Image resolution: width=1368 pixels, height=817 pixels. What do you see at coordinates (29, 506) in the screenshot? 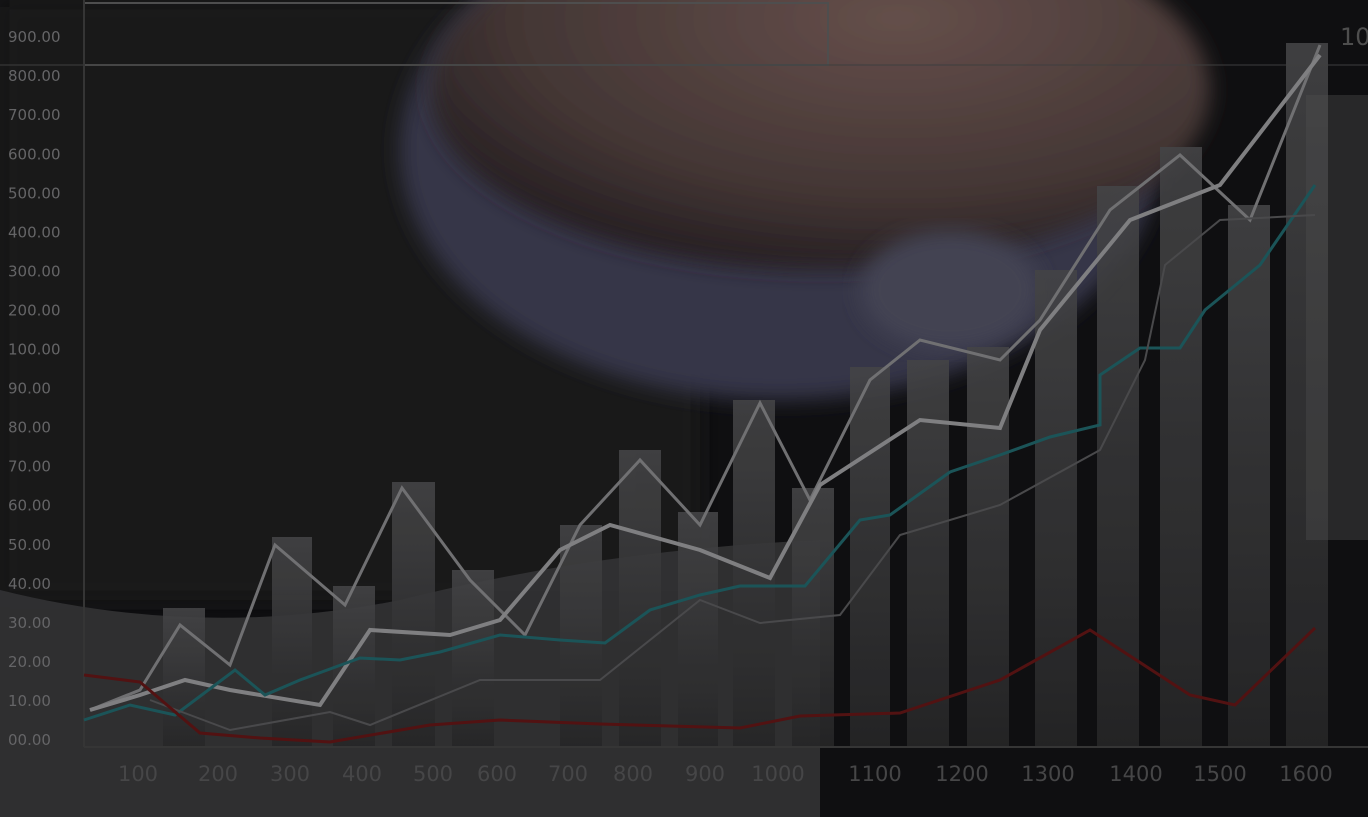
I see `y-label: 60.00` at bounding box center [29, 506].